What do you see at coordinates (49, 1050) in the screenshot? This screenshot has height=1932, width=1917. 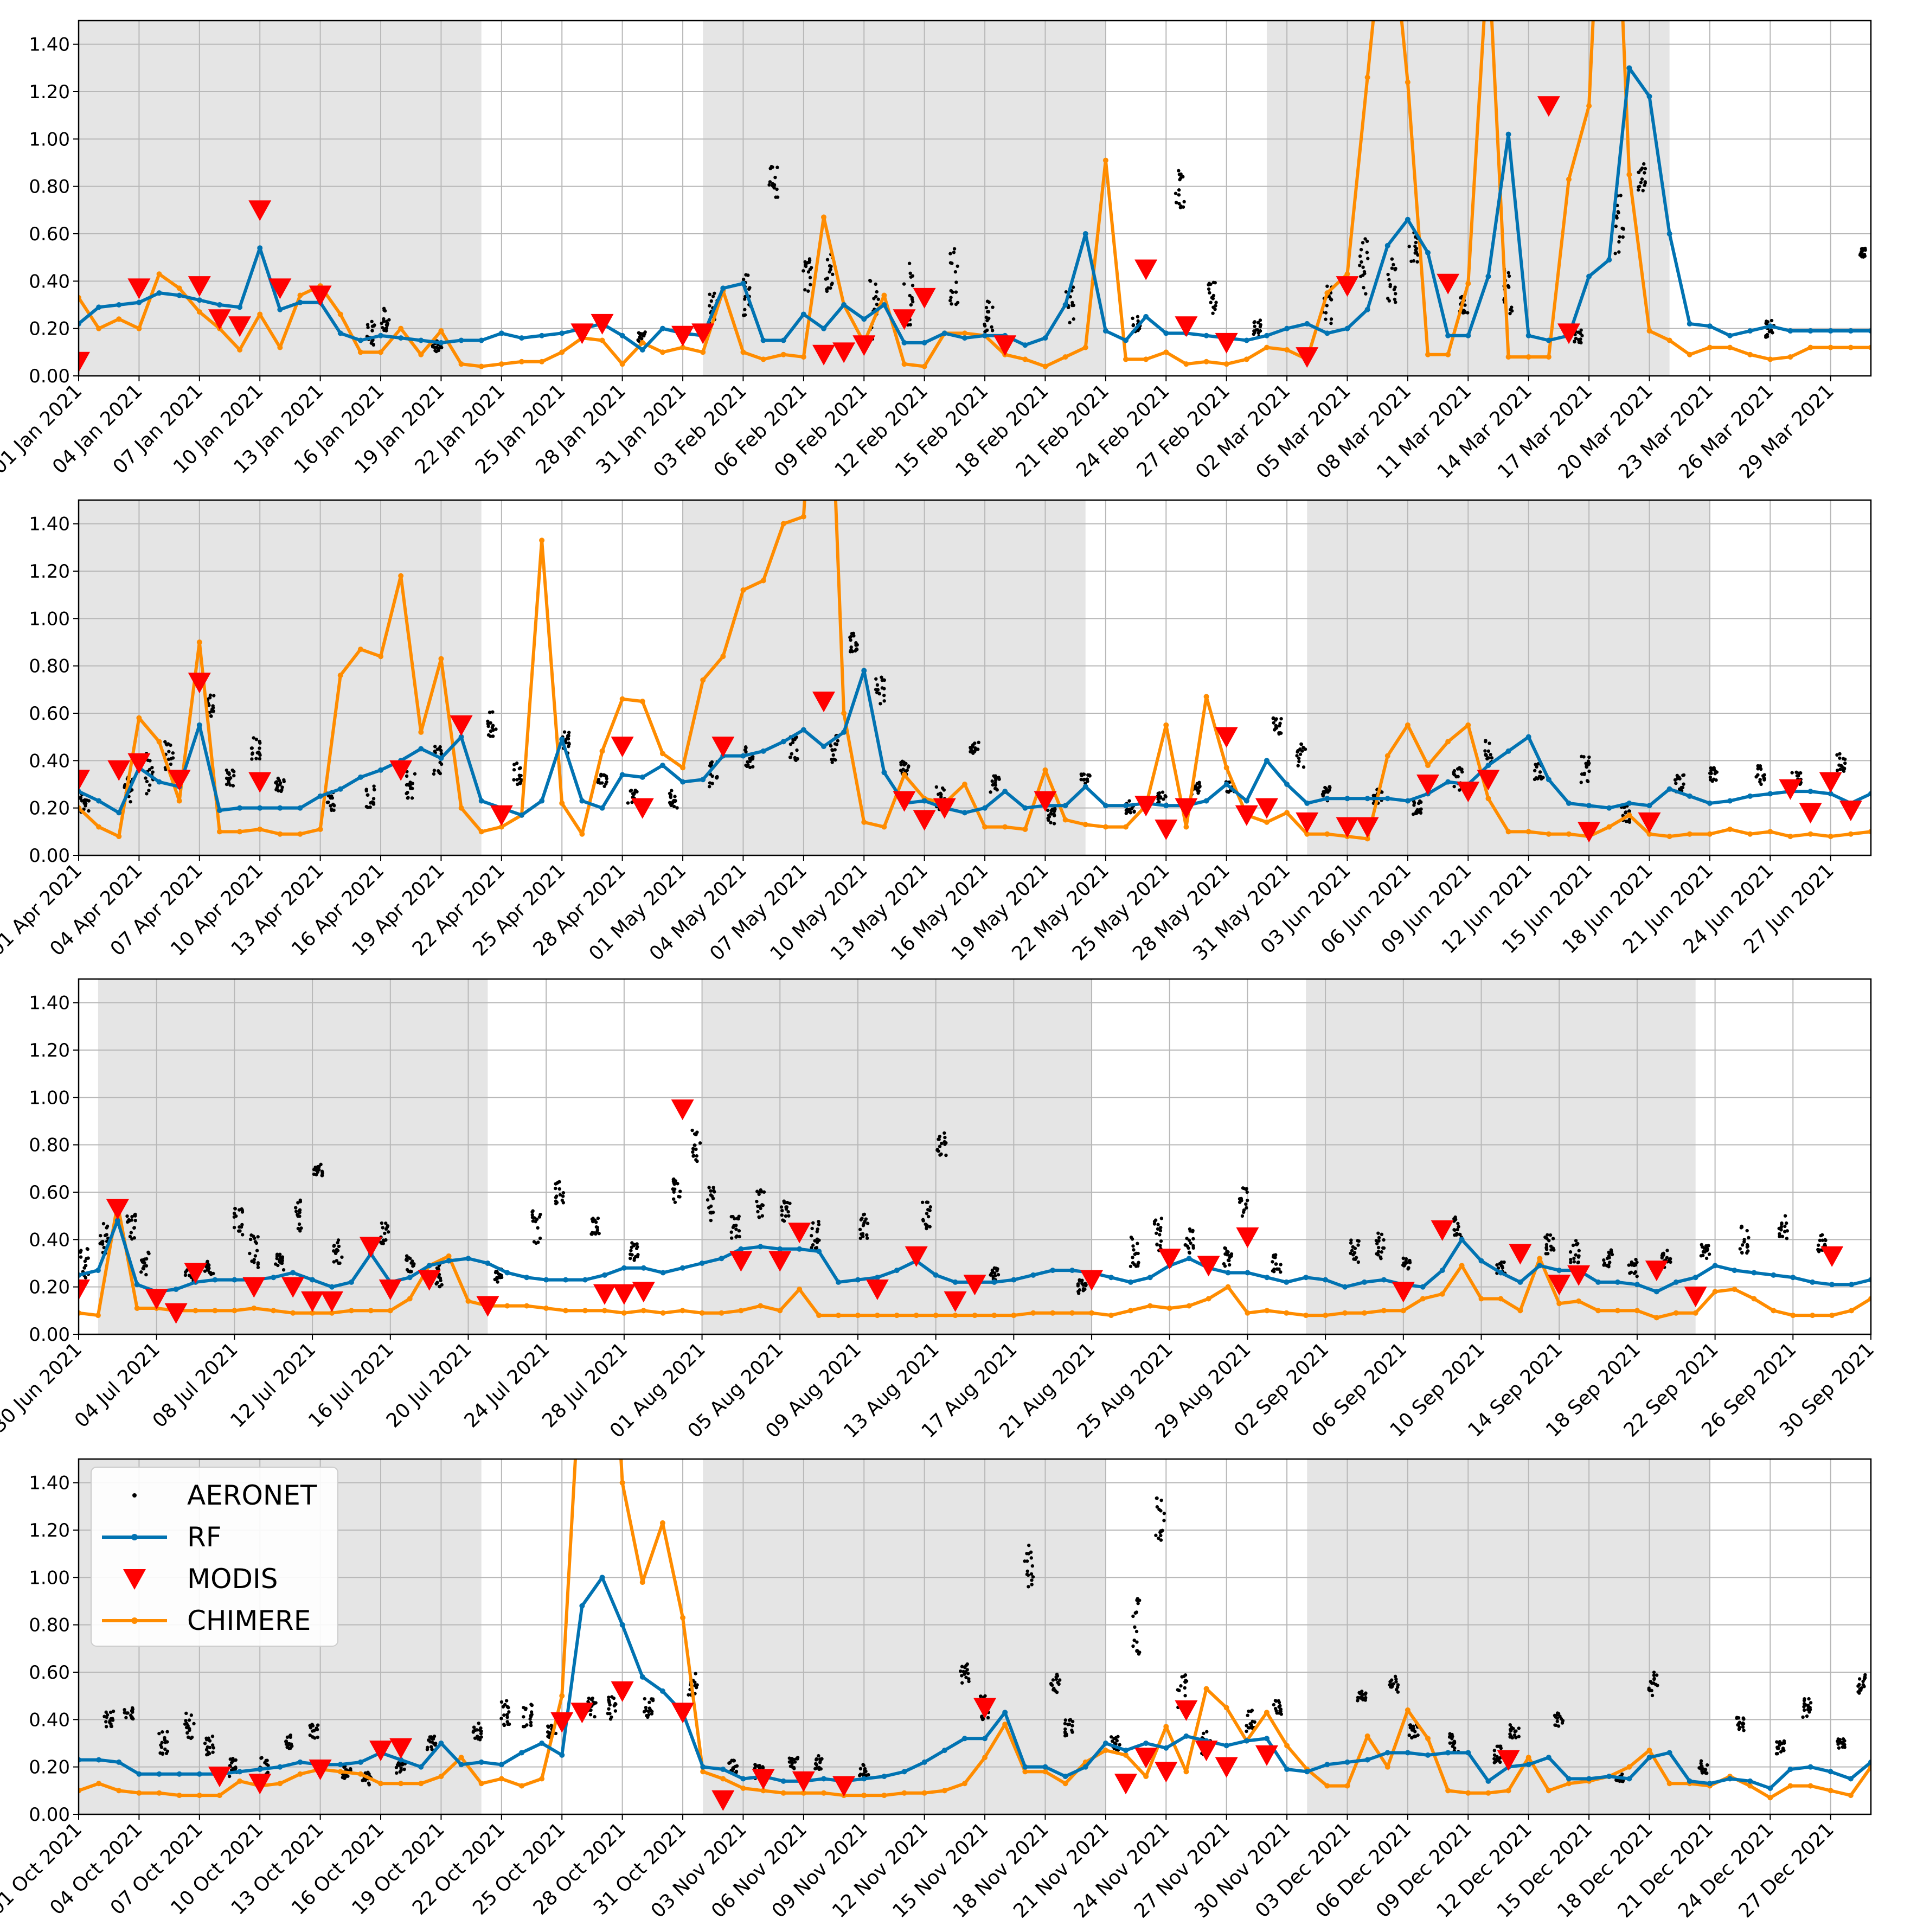 I see `y-tick-label: 1.20` at bounding box center [49, 1050].